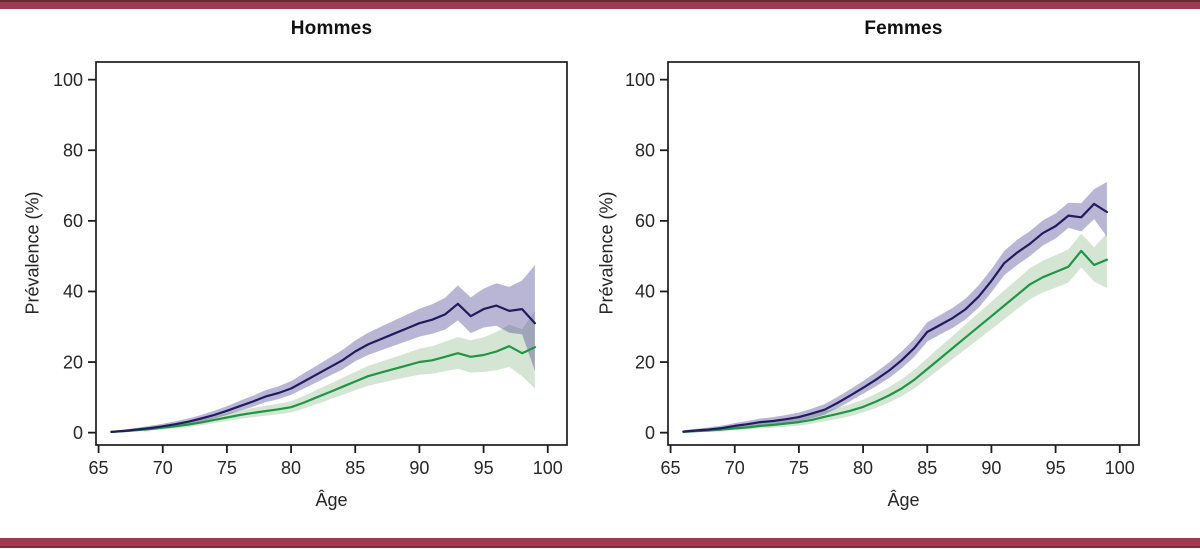 The height and width of the screenshot is (549, 1200). Describe the element at coordinates (227, 468) in the screenshot. I see `hommes-x-tick-label: 75` at that location.